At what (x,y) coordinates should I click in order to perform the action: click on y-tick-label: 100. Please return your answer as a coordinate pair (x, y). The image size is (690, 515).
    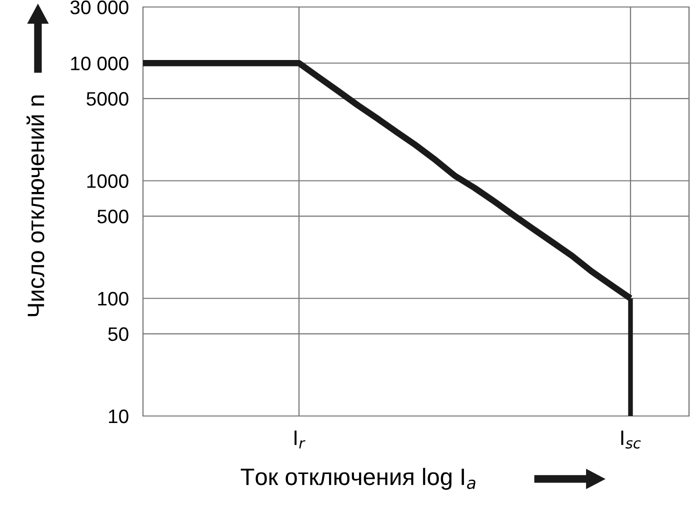
    Looking at the image, I should click on (113, 299).